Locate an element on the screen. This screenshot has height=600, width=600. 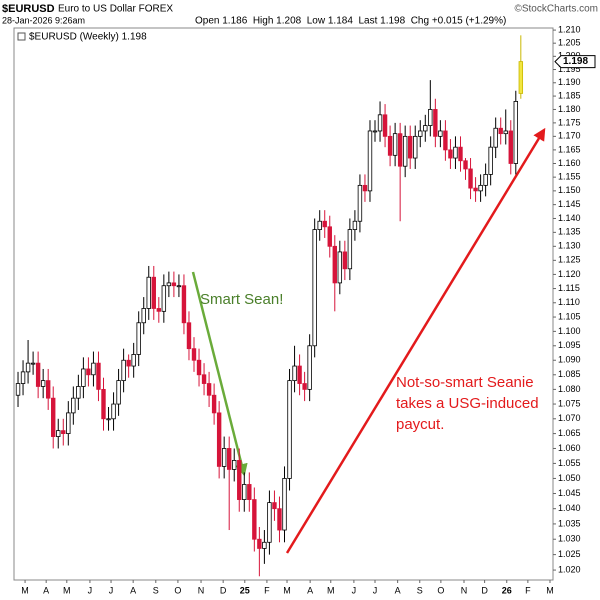
y-tick-label: 1.130 is located at coordinates (569, 246).